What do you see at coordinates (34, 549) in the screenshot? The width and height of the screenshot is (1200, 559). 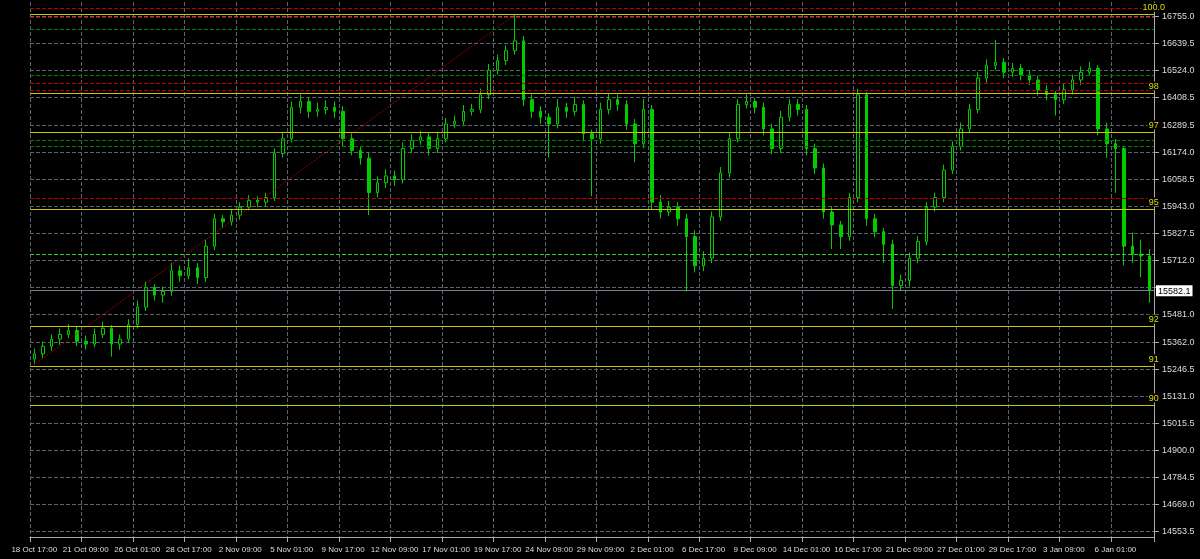 I see `x-tick-label: 18 Oct 17:00` at bounding box center [34, 549].